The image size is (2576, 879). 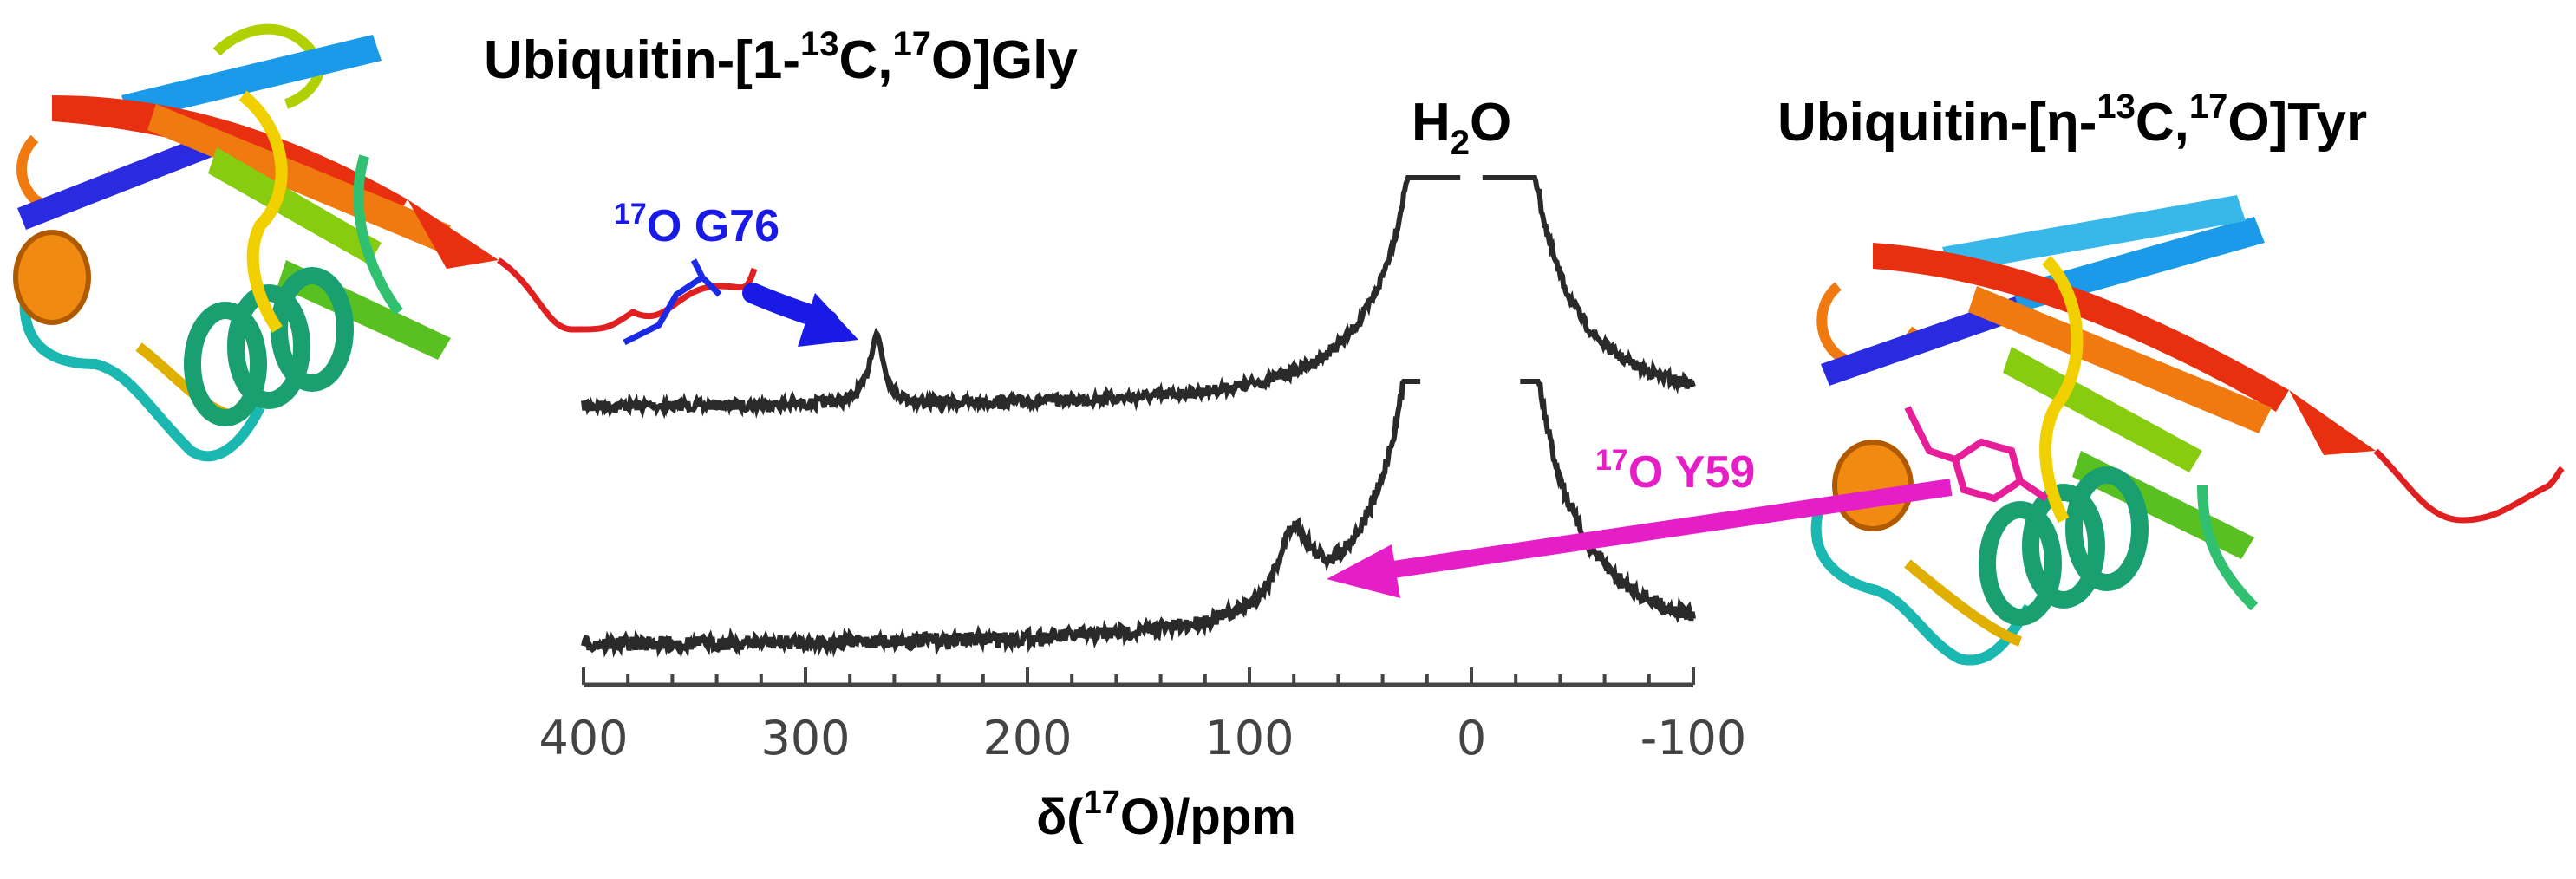 I want to click on title-tyr-label: Ubiquitin-[η-13C,17O]Tyr, so click(x=2072, y=120).